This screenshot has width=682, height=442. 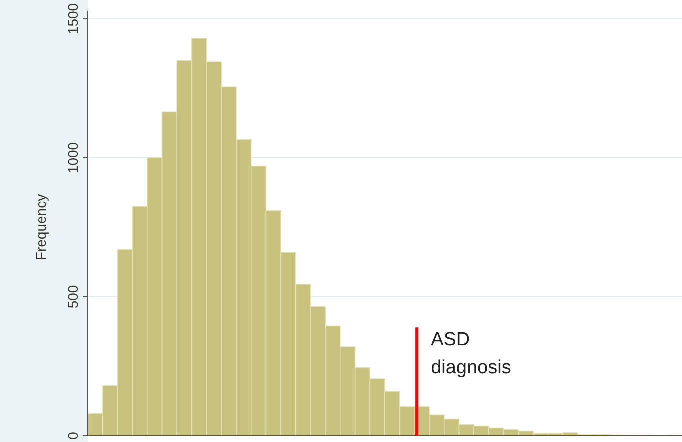 I want to click on y-axis-title: Frequency, so click(x=41, y=227).